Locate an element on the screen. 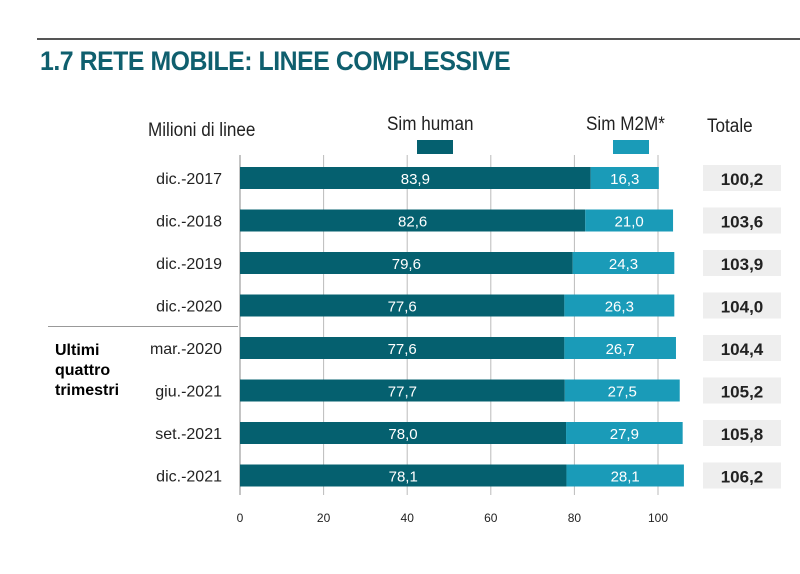 This screenshot has width=800, height=574. category-label: dic.-2018 is located at coordinates (189, 222).